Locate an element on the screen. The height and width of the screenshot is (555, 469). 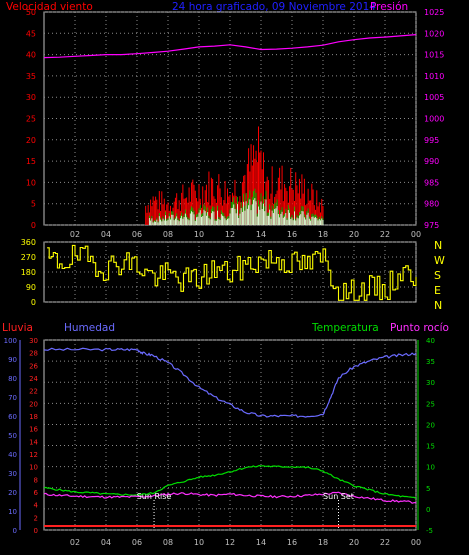
wind-speed-tick-label: 35 is located at coordinates (31, 76).